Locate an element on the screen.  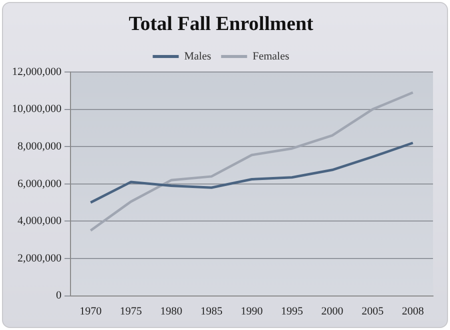
x-tick-label: 1970 is located at coordinates (91, 311).